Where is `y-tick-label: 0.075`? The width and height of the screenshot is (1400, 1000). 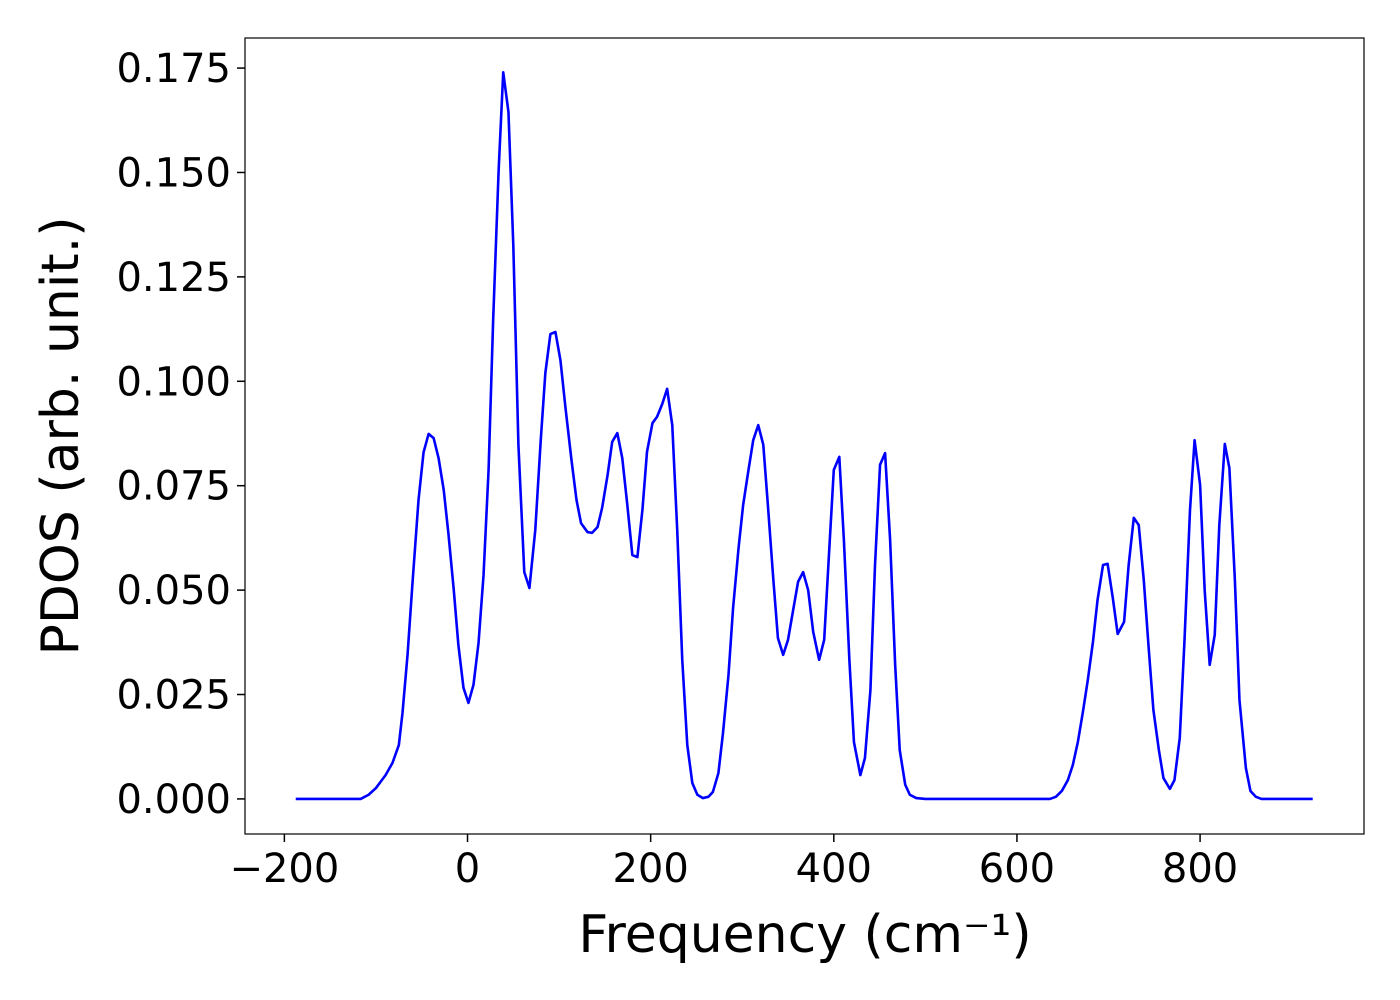 y-tick-label: 0.075 is located at coordinates (173, 487).